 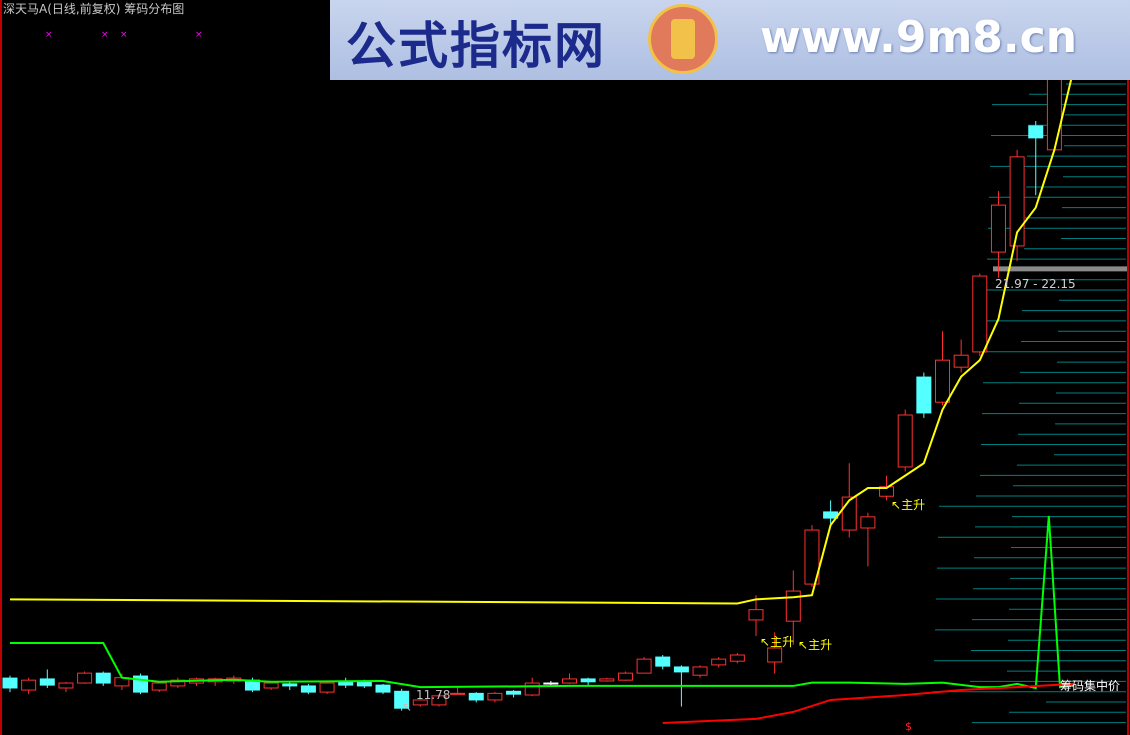 I want to click on watermark-url: www.9m8.cn, so click(x=919, y=37).